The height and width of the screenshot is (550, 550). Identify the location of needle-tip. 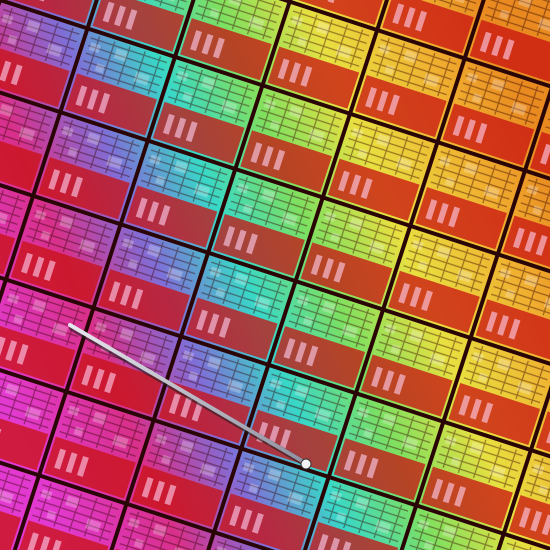
(306, 464).